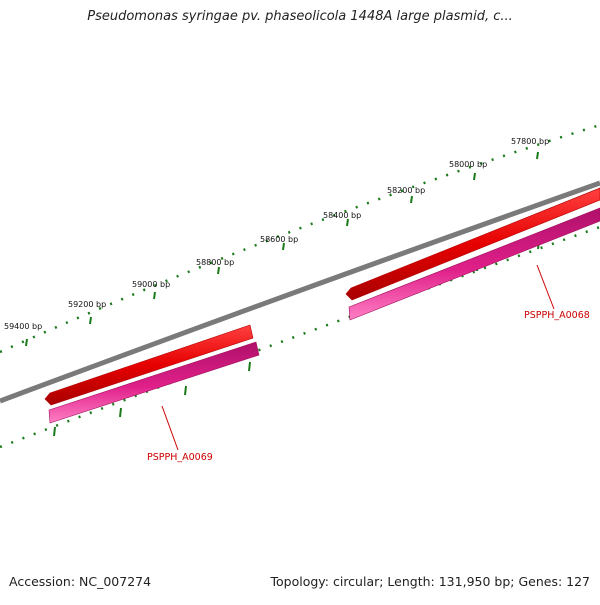 This screenshot has height=605, width=600. Describe the element at coordinates (215, 262) in the screenshot. I see `tick-label: 58800 bp` at that location.